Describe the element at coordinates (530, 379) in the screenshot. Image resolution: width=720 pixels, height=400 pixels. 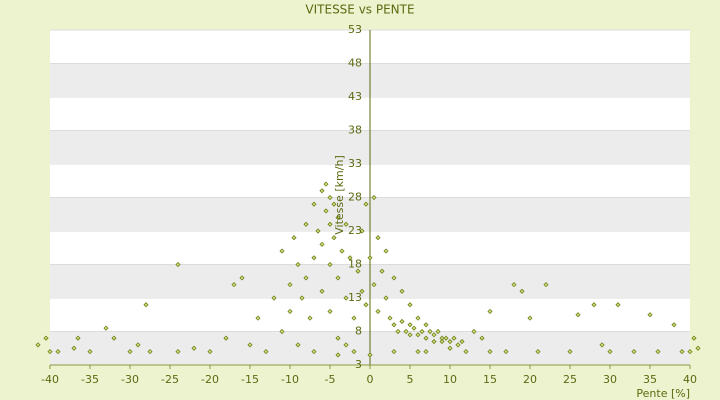
I see `x-tick-label: 20` at that location.